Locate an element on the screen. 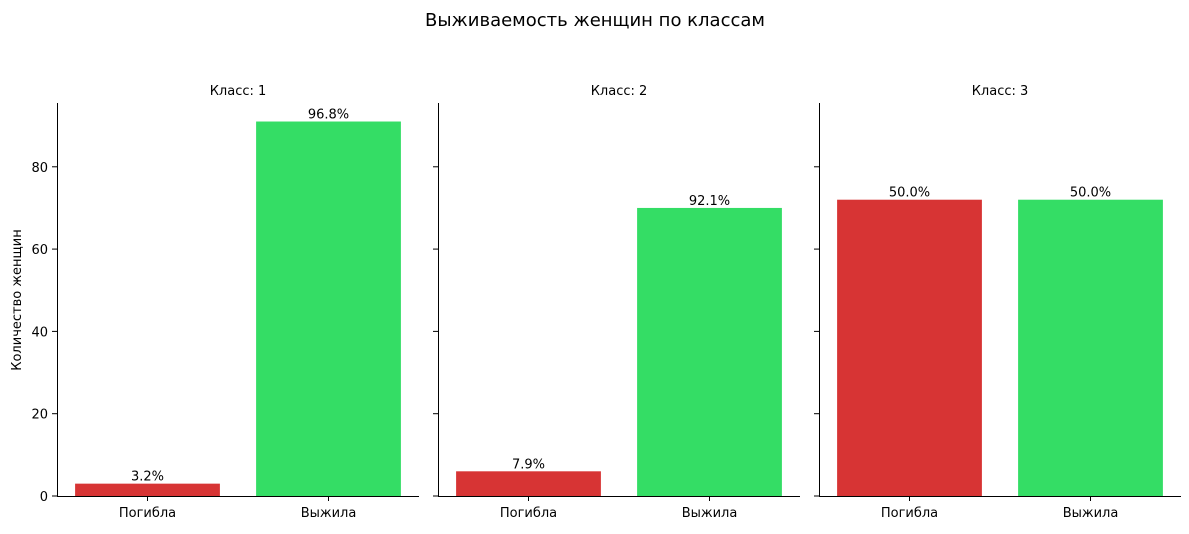 This screenshot has height=534, width=1189. bar-data-label: 92.1% is located at coordinates (709, 201).